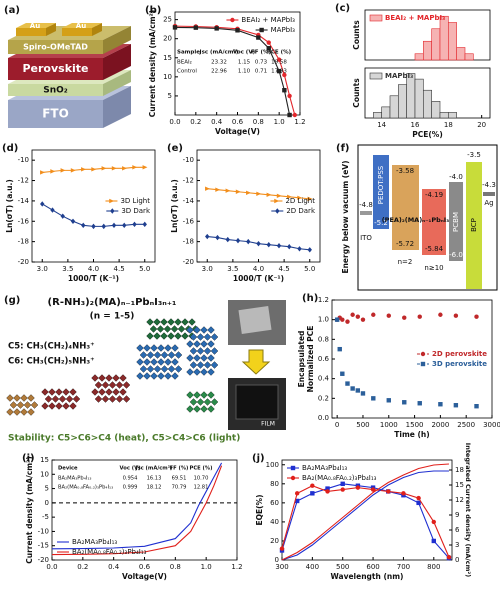 Image resolution: width=500 pixels, height=591 pixels. Describe the element at coordinates (244, 53) in the screenshot. I see `table-cell: Voc (V)` at that location.